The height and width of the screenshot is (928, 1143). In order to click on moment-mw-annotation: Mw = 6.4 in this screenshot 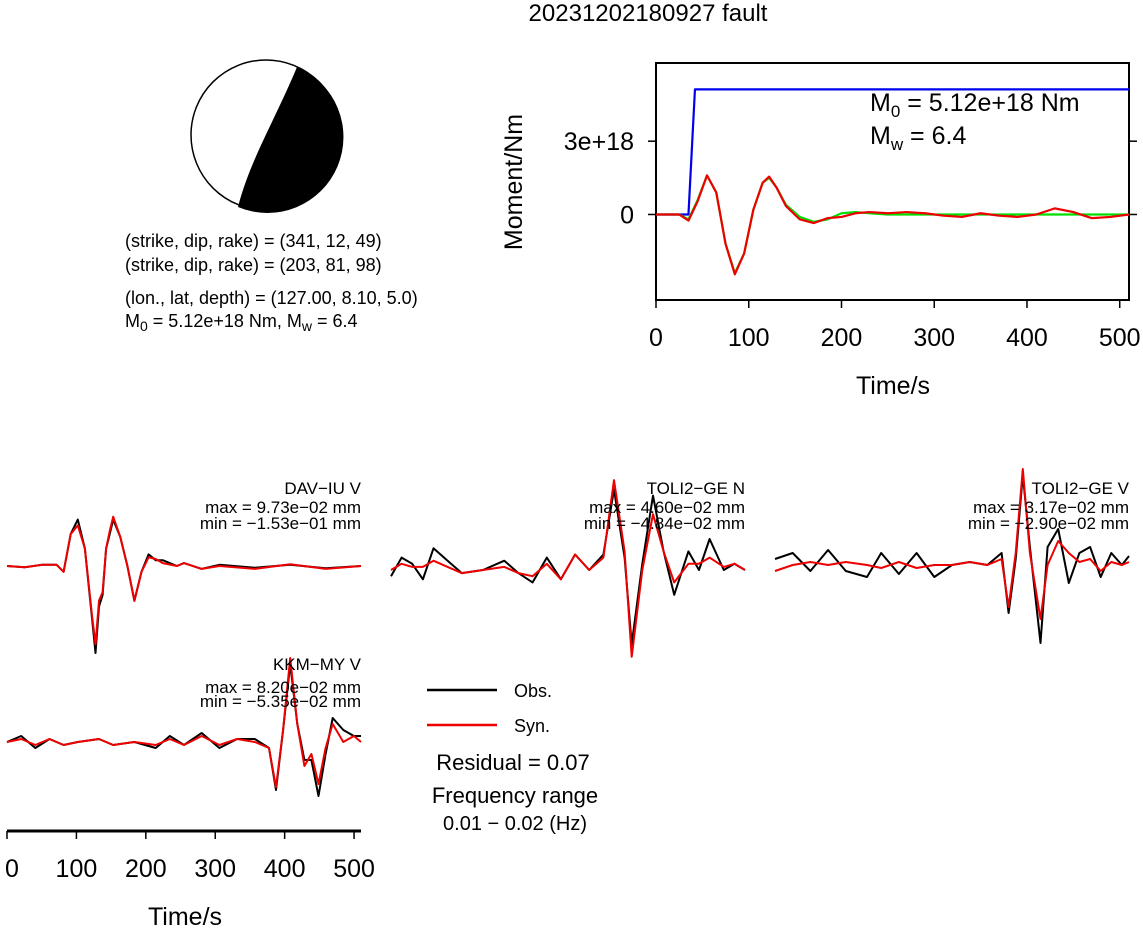, I will do `click(918, 138)`.